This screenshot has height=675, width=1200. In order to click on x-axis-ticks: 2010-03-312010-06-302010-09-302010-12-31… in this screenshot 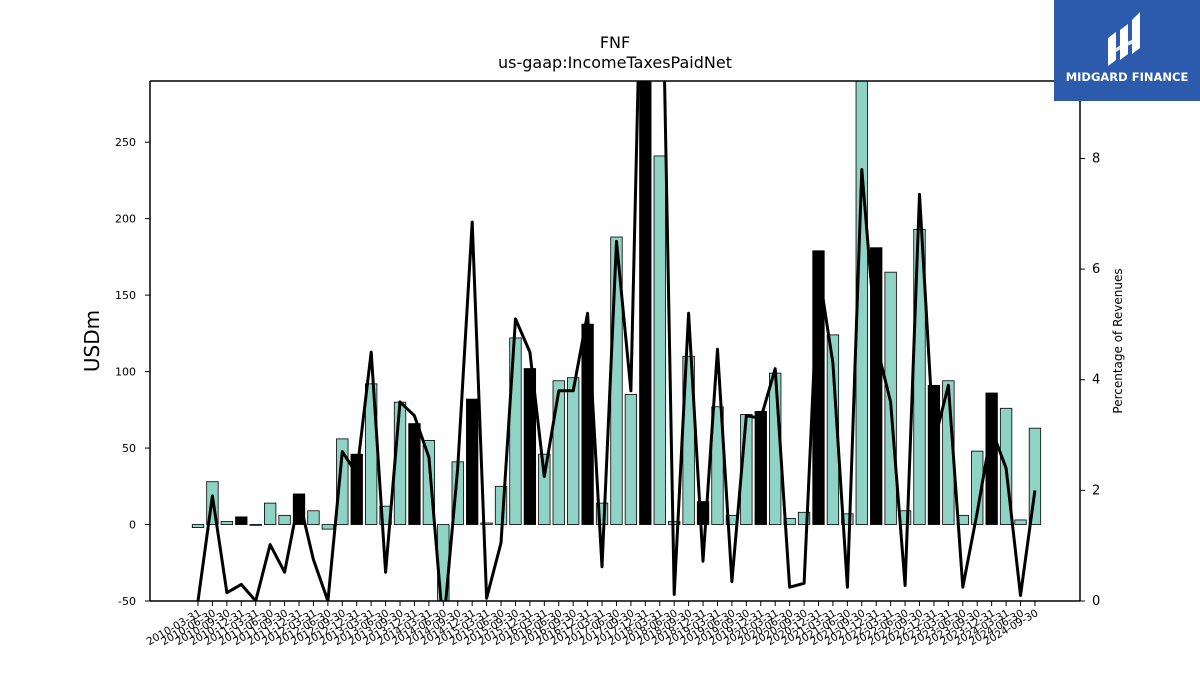, I will do `click(592, 624)`.